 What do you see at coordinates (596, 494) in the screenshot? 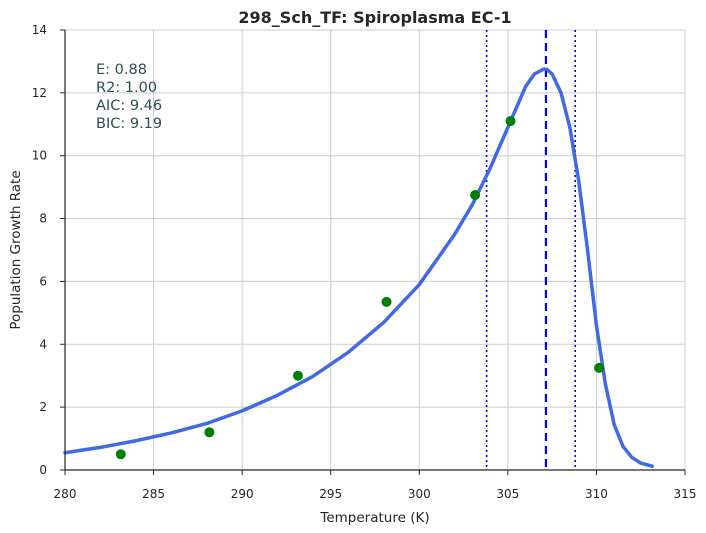
I see `x-tick-label: 310` at bounding box center [596, 494].